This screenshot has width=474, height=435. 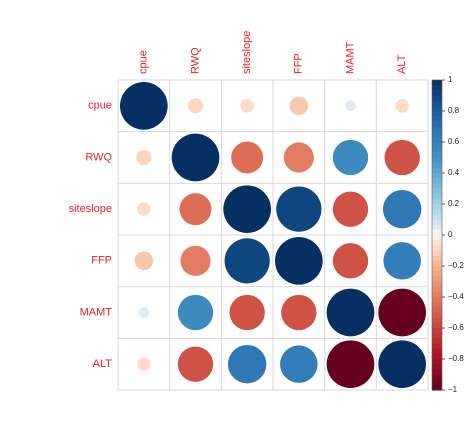 I want to click on corr-circle-FFP-RWQ, so click(x=195, y=260).